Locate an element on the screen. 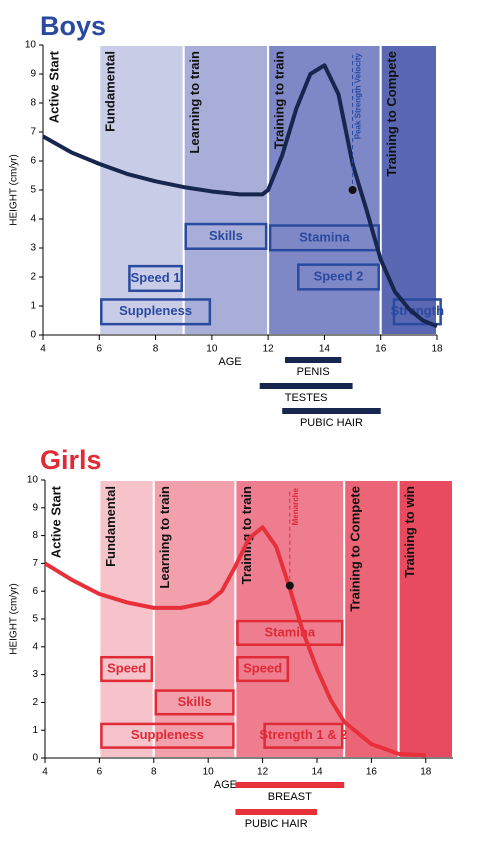  window-label: Strength is located at coordinates (418, 310).